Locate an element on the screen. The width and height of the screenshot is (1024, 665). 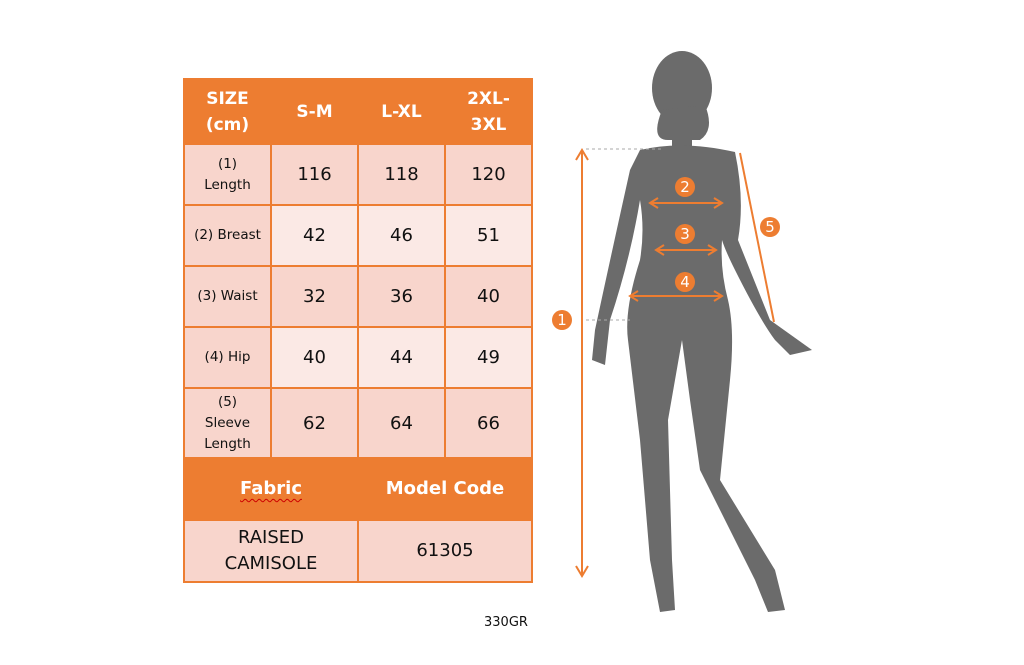
footer-header-row: Fabric Model Code is located at coordinates (358, 489).